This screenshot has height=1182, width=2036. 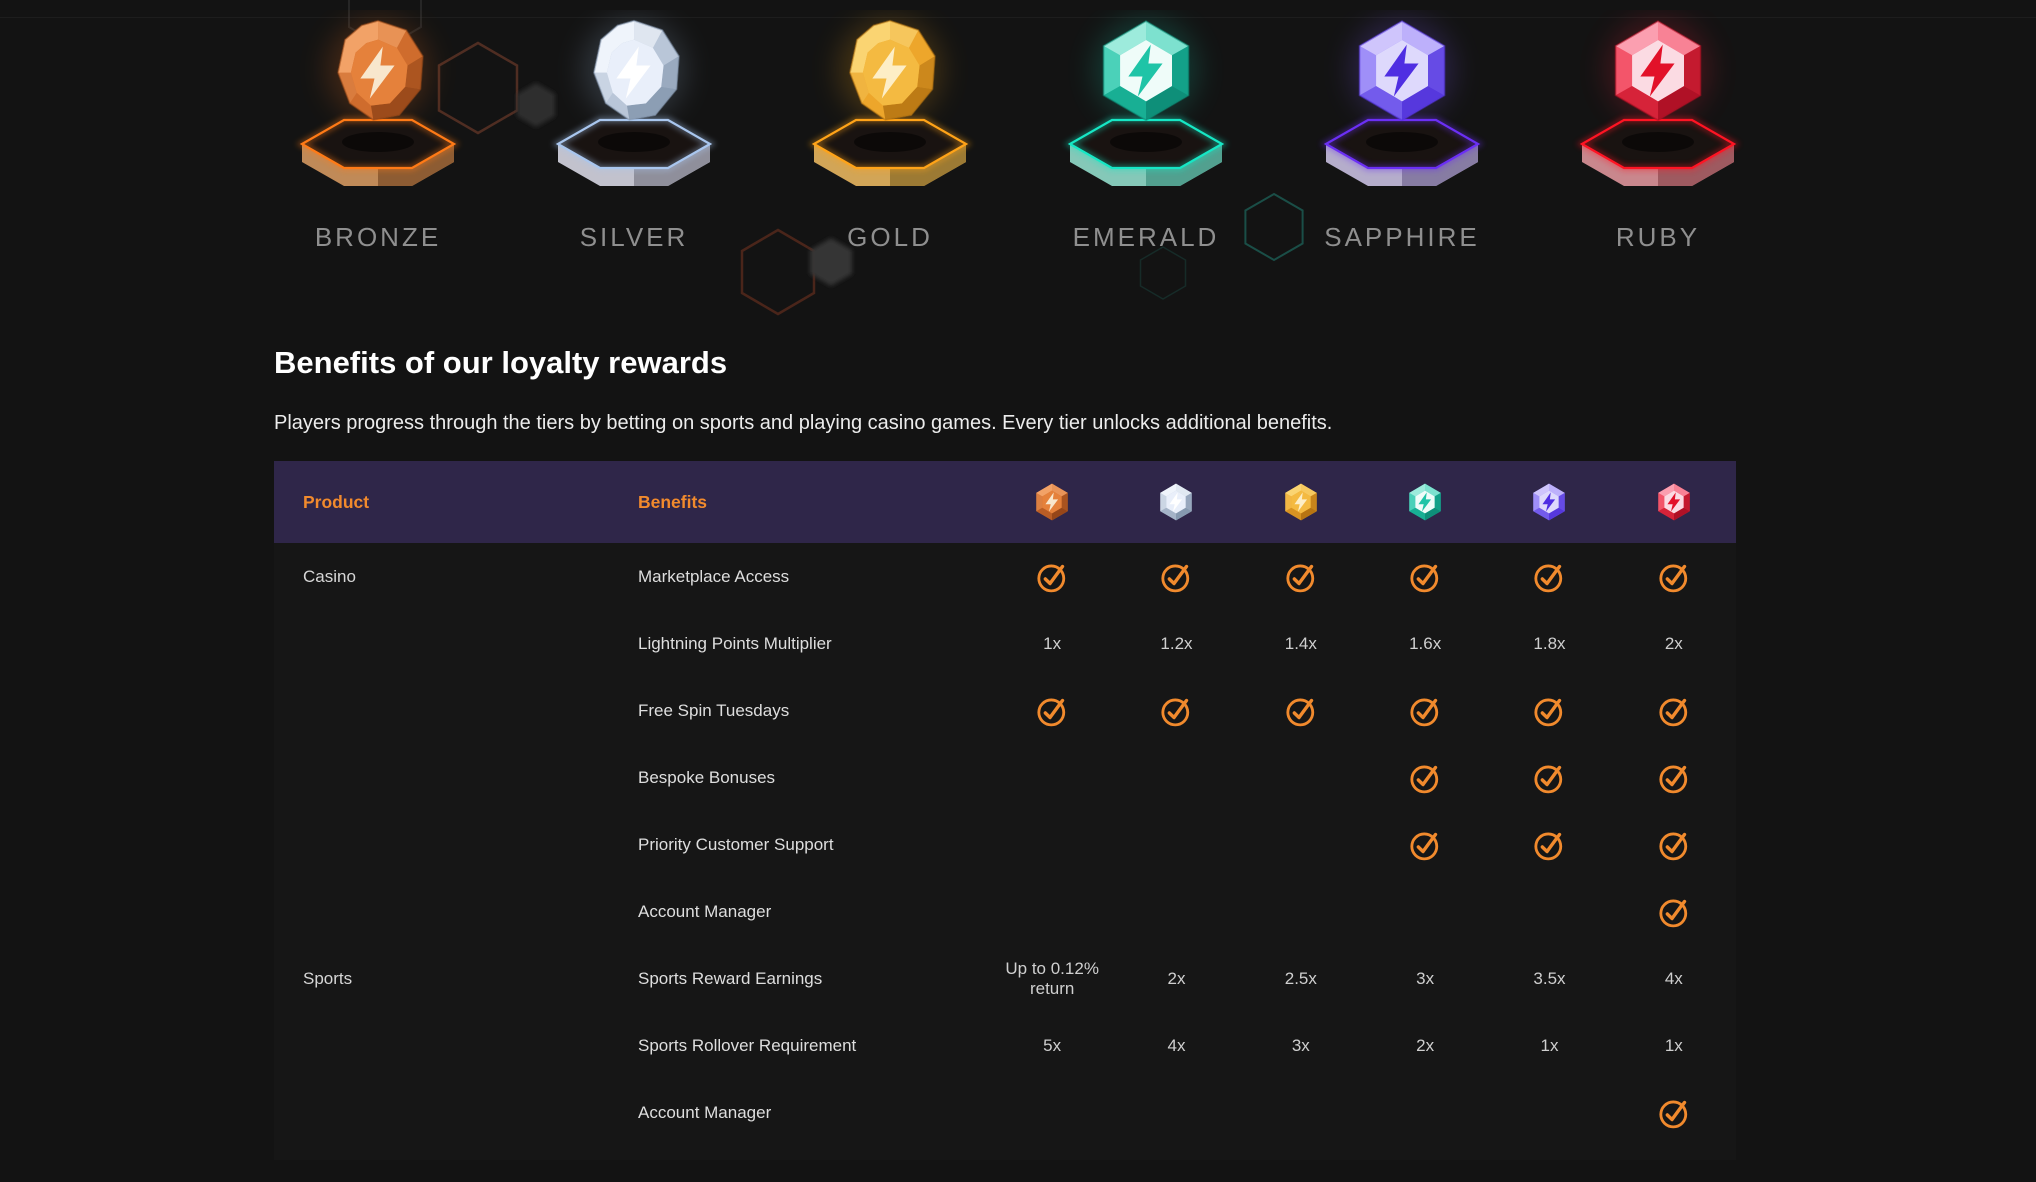 I want to click on cell-product: Sports, so click(x=328, y=978).